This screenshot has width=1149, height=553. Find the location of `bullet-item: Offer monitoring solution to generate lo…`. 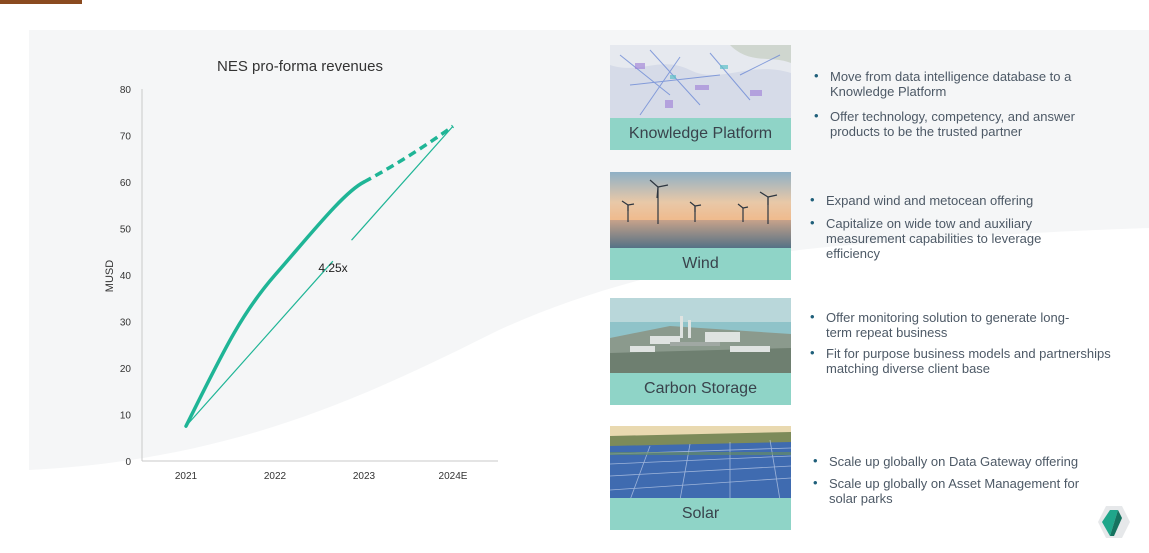

bullet-item: Offer monitoring solution to generate lo… is located at coordinates (943, 324).